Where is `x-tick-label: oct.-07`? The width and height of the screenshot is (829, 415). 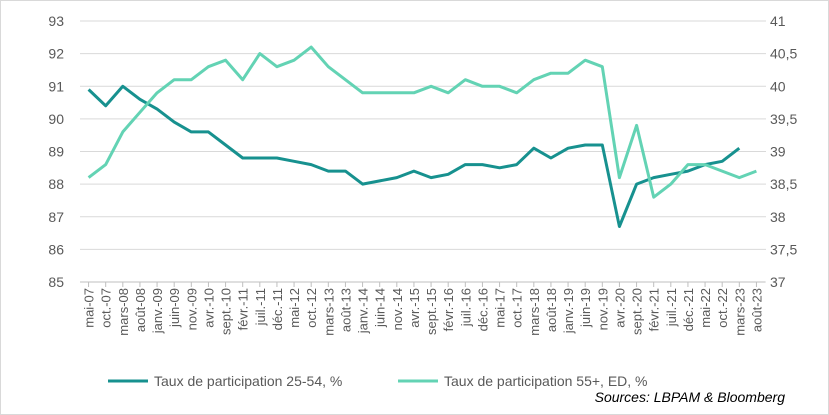 x-tick-label: oct.-07 is located at coordinates (106, 308).